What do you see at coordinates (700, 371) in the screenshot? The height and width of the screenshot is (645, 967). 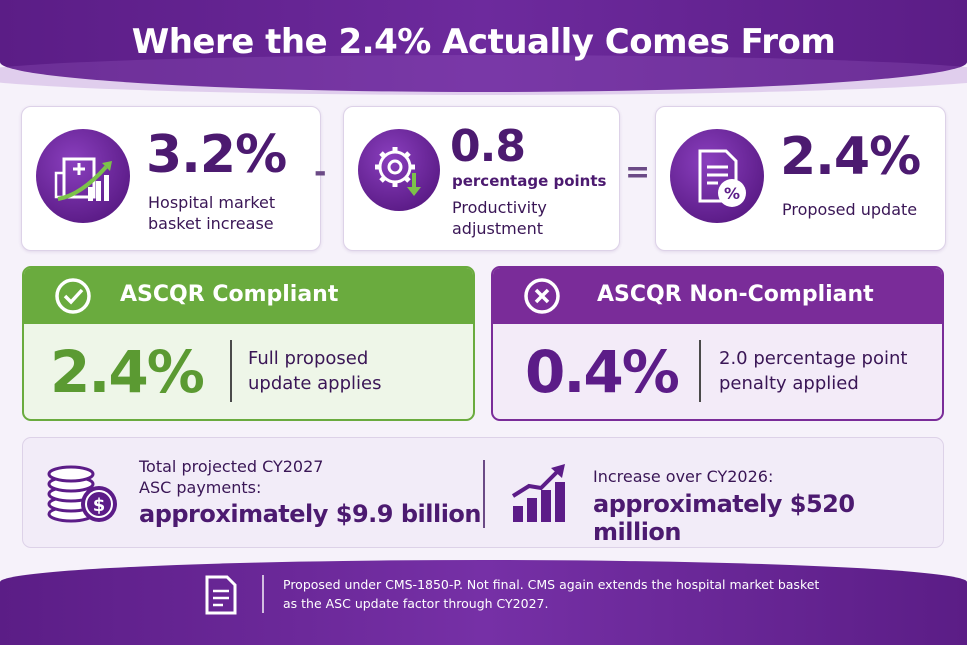 I see `non-compliant-divider` at bounding box center [700, 371].